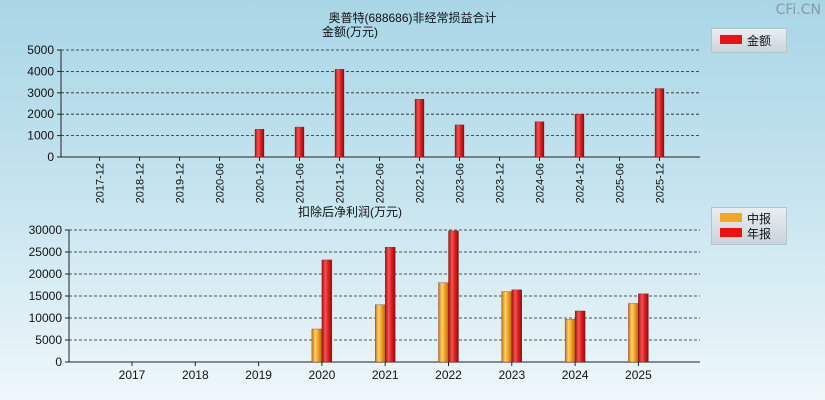 Image resolution: width=825 pixels, height=400 pixels. Describe the element at coordinates (459, 141) in the screenshot. I see `bar-0-金额-2023-06` at that location.